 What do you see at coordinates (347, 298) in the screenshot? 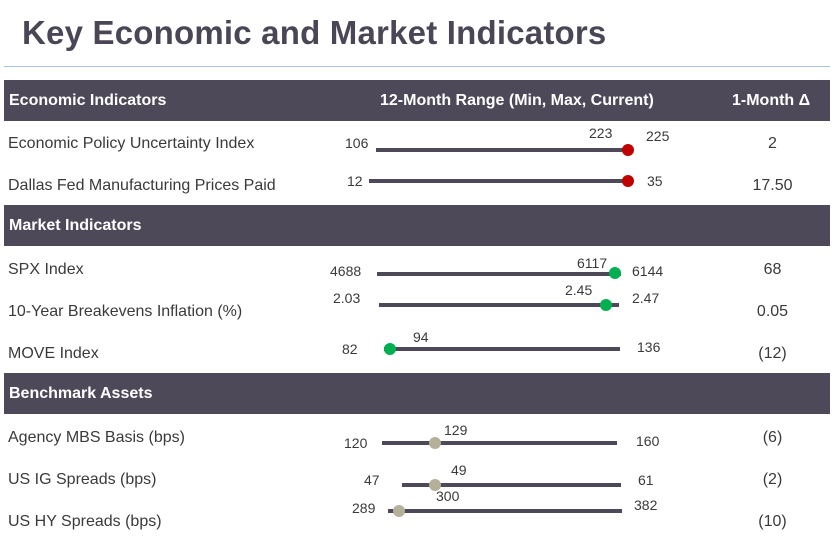
I see `range-min: 2.03` at bounding box center [347, 298].